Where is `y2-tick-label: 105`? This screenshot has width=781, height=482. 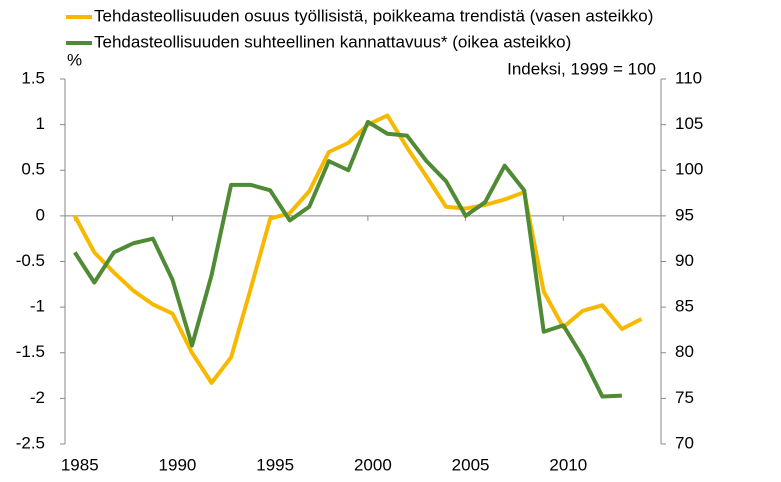 y2-tick-label: 105 is located at coordinates (689, 123).